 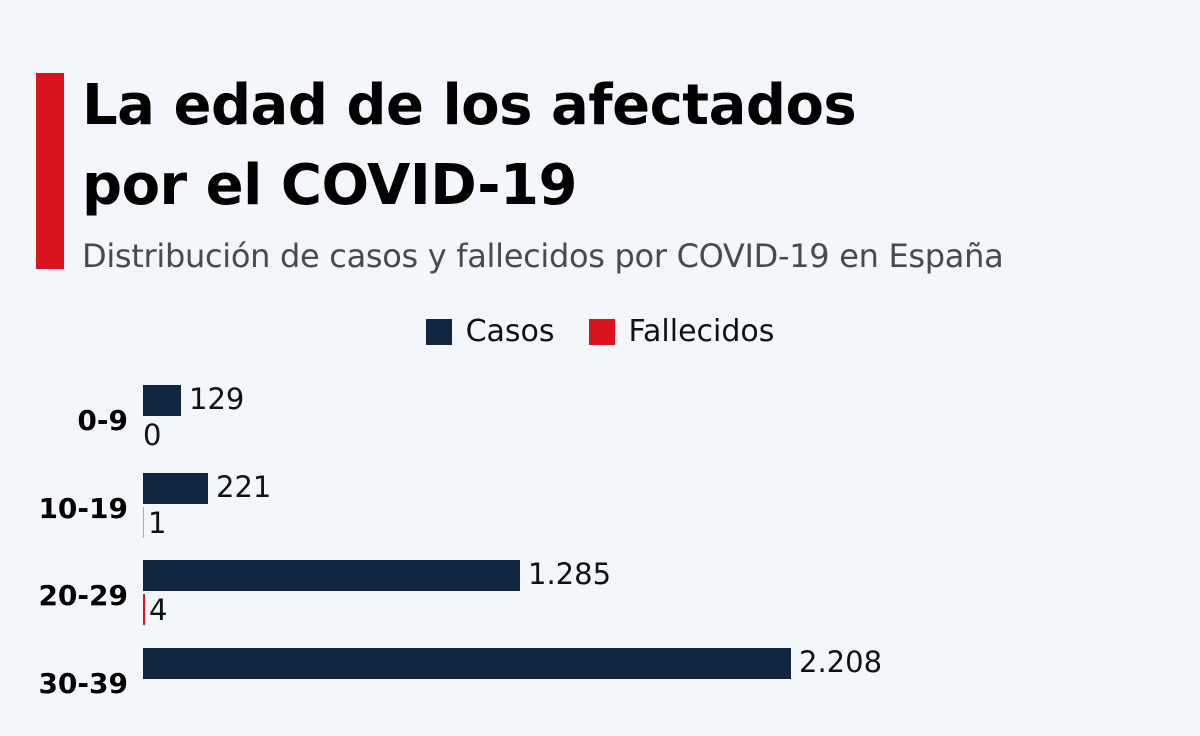 I want to click on title-line-2: por el COVID-19, so click(x=329, y=185).